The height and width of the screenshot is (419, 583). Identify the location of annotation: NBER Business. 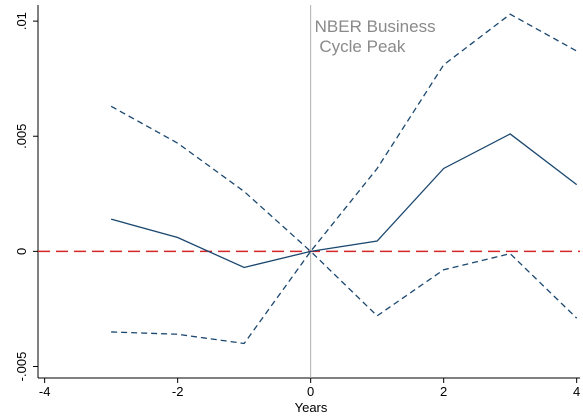
(375, 26).